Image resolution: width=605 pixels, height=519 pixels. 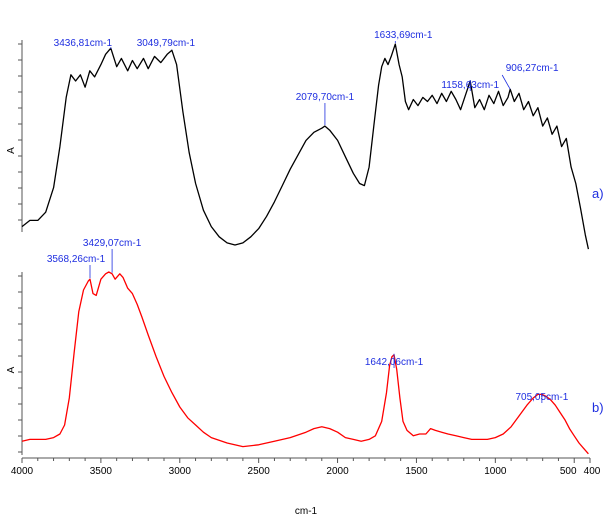 What do you see at coordinates (337, 471) in the screenshot?
I see `x-tick-label: 2000` at bounding box center [337, 471].